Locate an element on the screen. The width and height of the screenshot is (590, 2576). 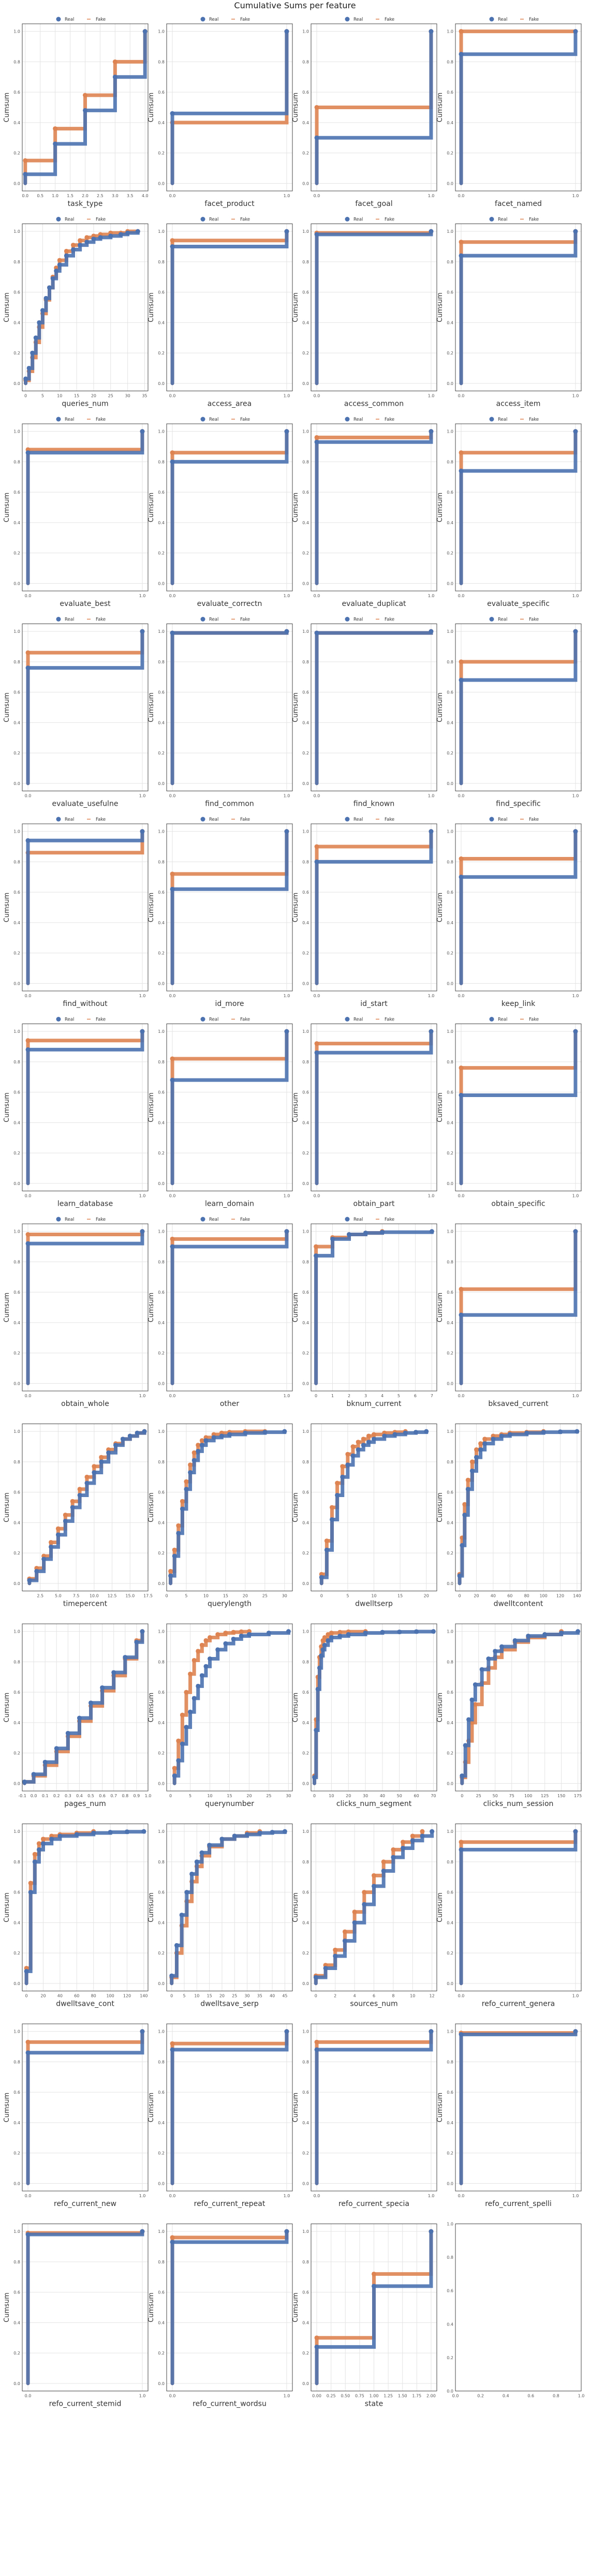
x-tick-label: 80 is located at coordinates (526, 1596).